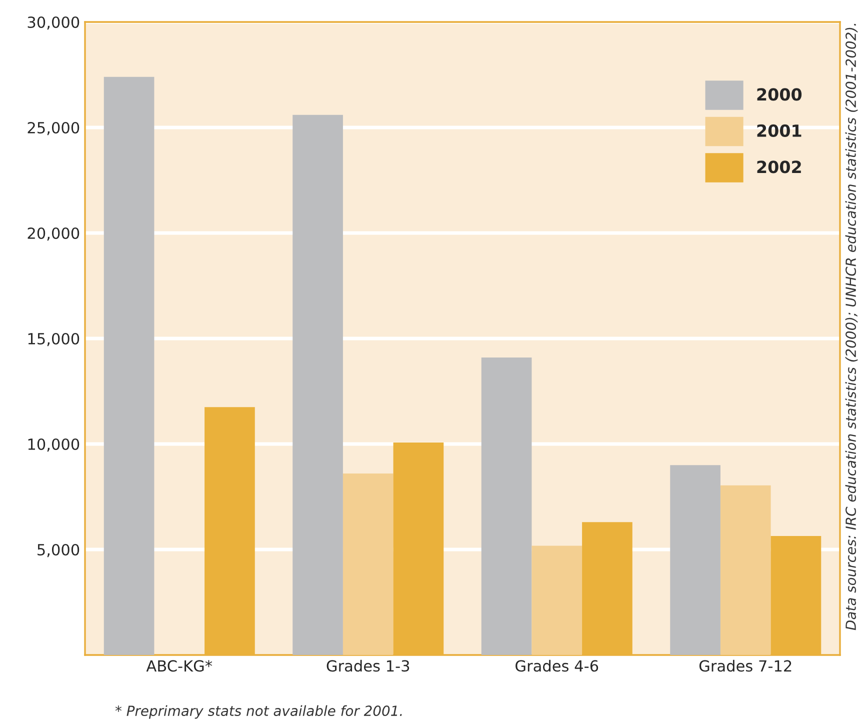  What do you see at coordinates (54, 129) in the screenshot?
I see `y-tick-label: 25,000` at bounding box center [54, 129].